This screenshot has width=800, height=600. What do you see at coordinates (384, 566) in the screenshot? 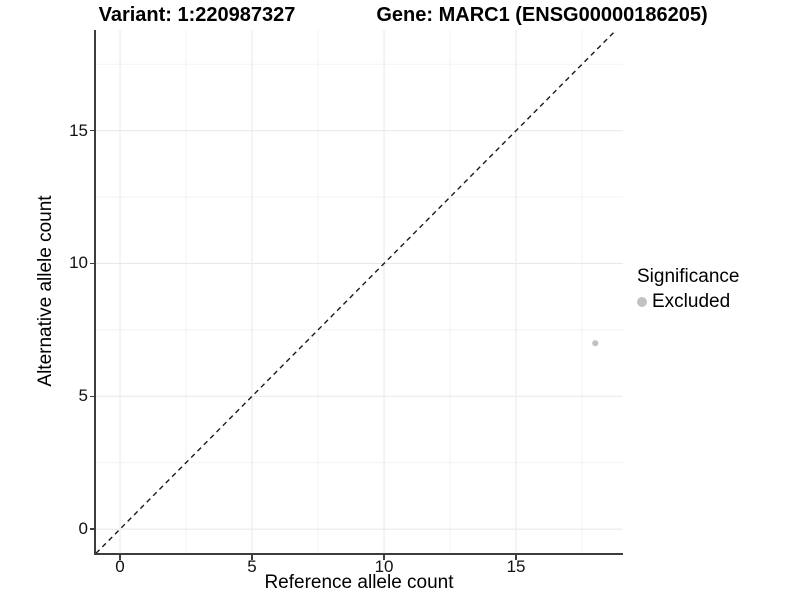
I see `x-tick-label: 10` at bounding box center [384, 566].